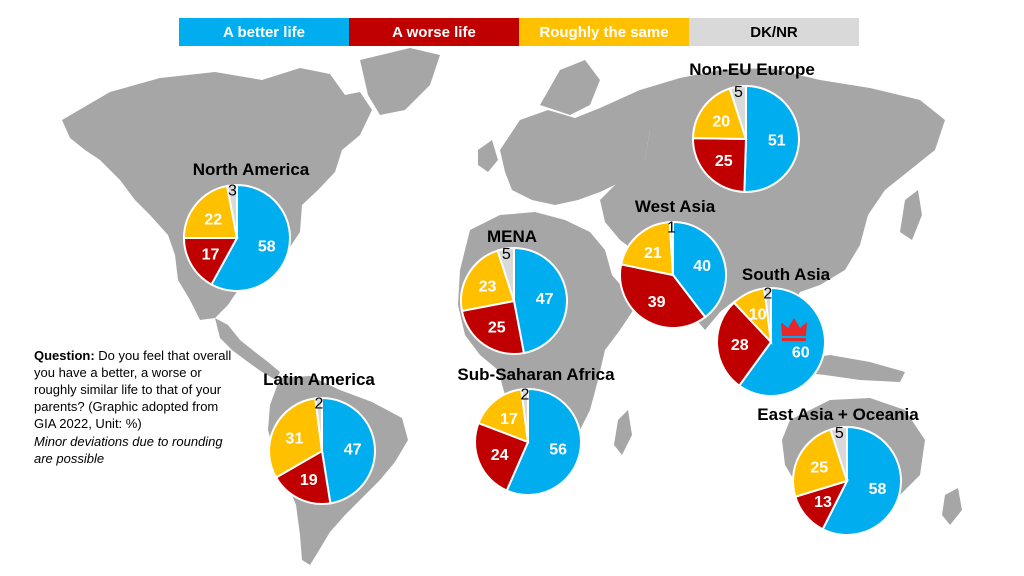 The height and width of the screenshot is (576, 1024). I want to click on map-central-america, so click(247, 349).